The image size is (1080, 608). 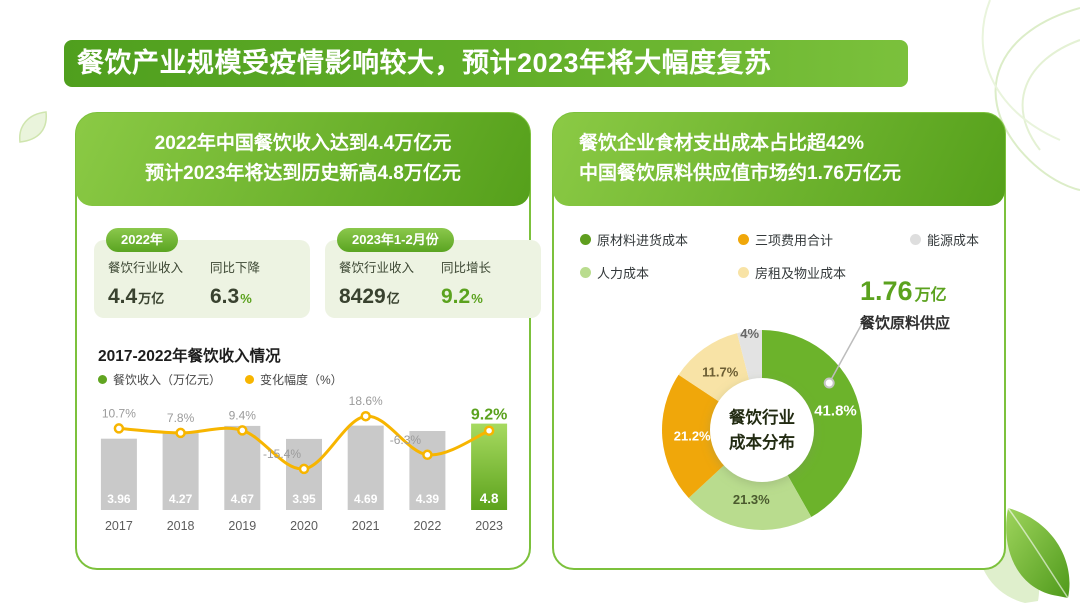 What do you see at coordinates (692, 436) in the screenshot?
I see `pie-slice-label: 21.2%` at bounding box center [692, 436].